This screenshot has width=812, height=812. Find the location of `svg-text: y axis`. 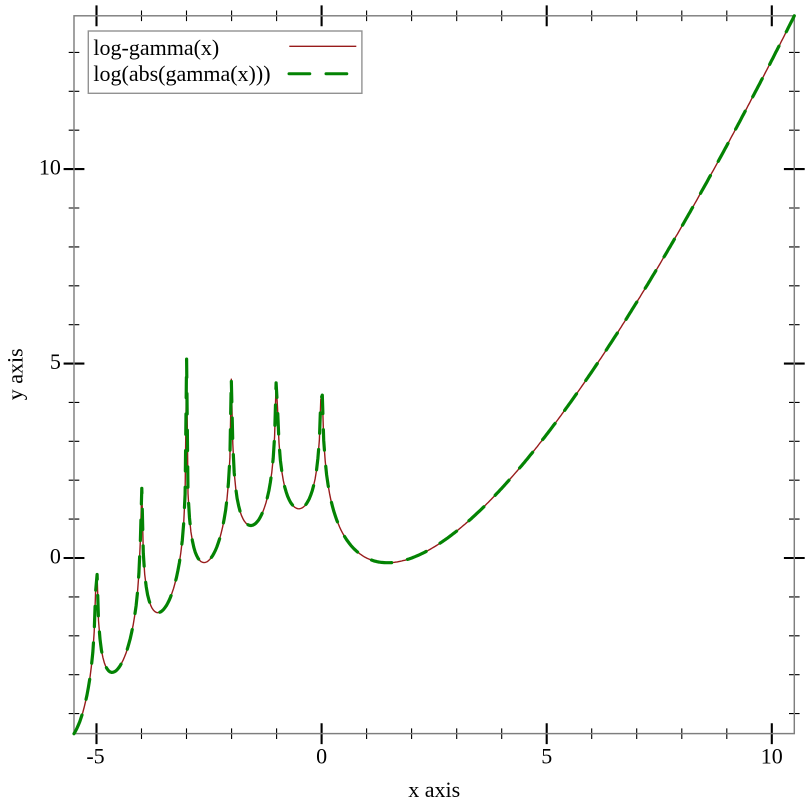

svg-text: y axis is located at coordinates (15, 374).